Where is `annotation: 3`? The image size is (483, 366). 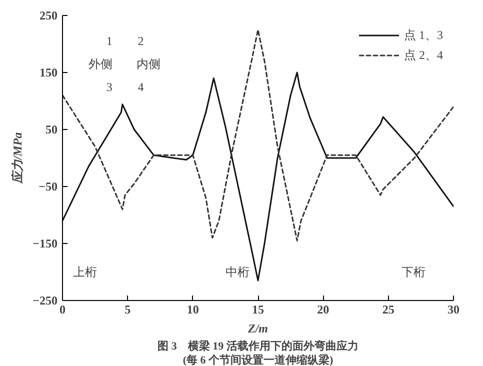 annotation: 3 is located at coordinates (109, 87).